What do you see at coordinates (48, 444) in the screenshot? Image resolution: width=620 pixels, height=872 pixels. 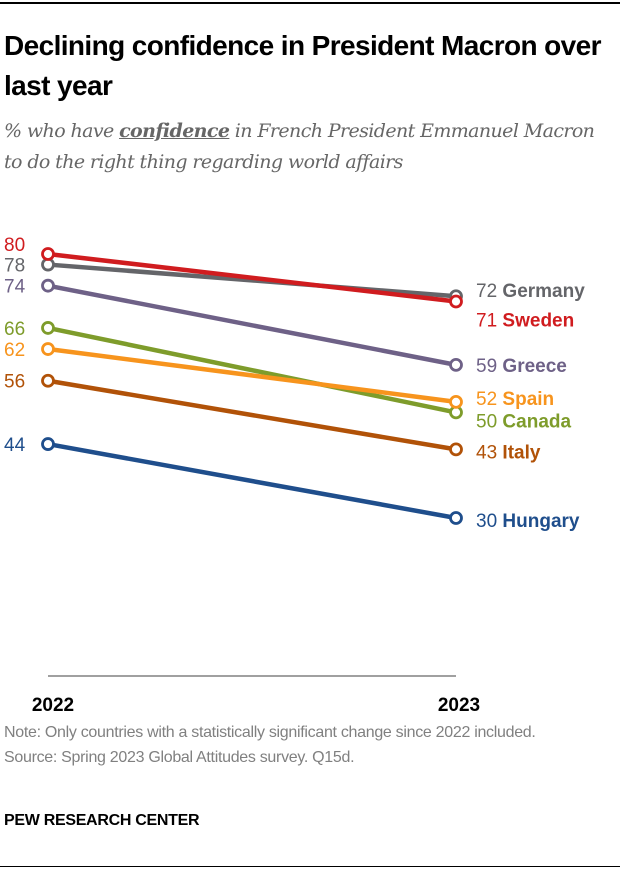 I see `point-hungary-2022` at bounding box center [48, 444].